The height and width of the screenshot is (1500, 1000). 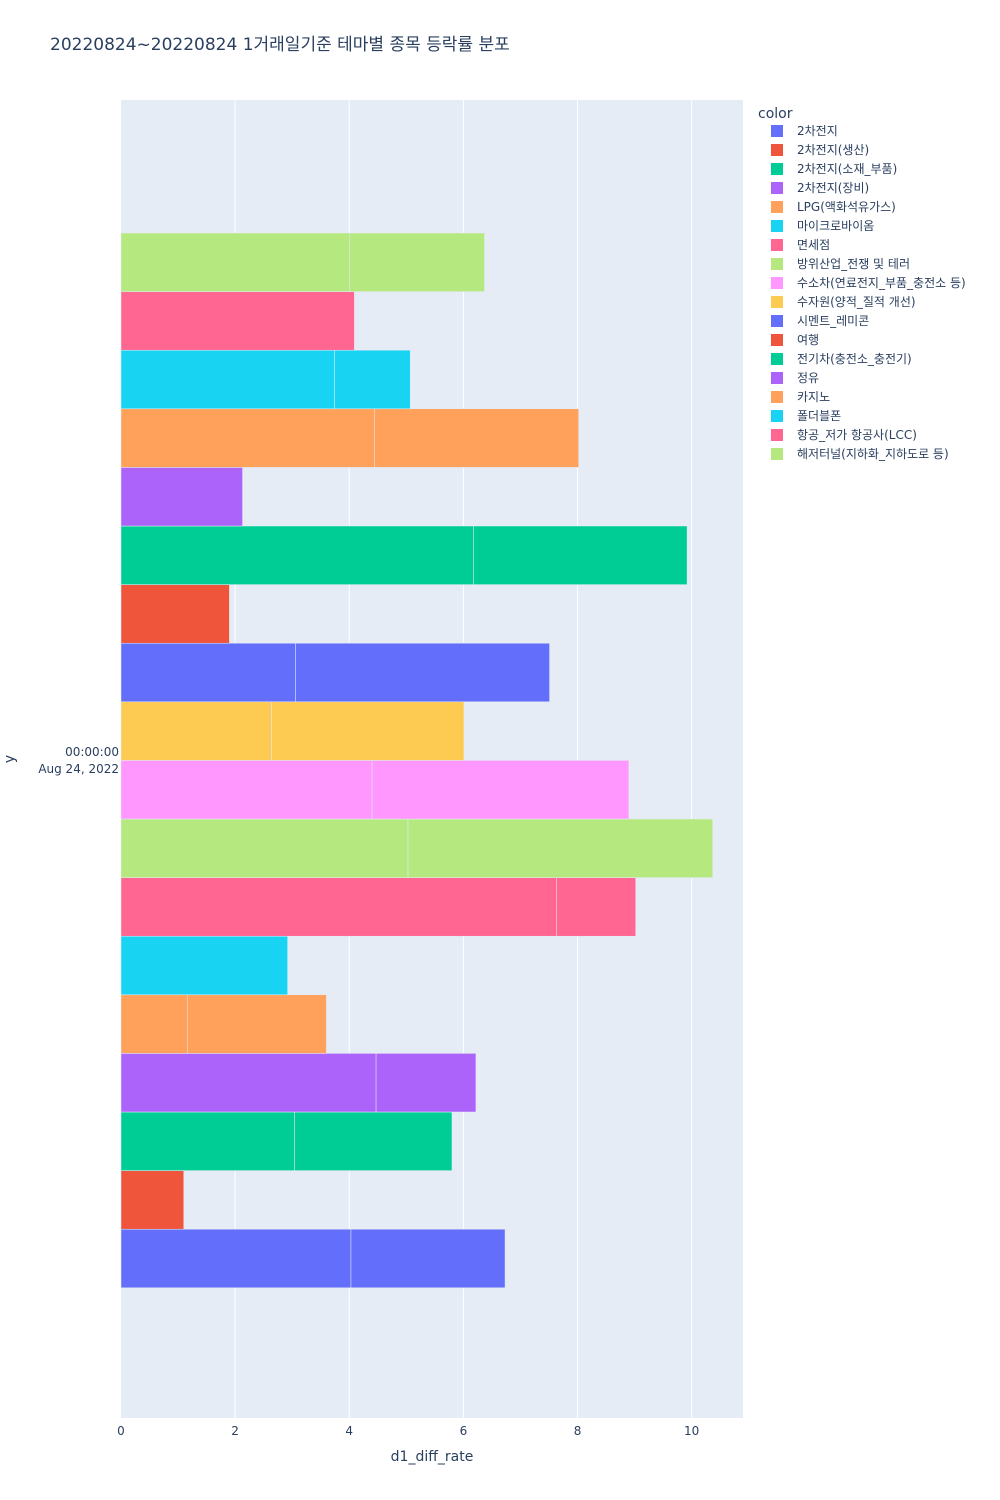 I want to click on y-tick-label-time: 00:00:00, so click(x=92, y=752).